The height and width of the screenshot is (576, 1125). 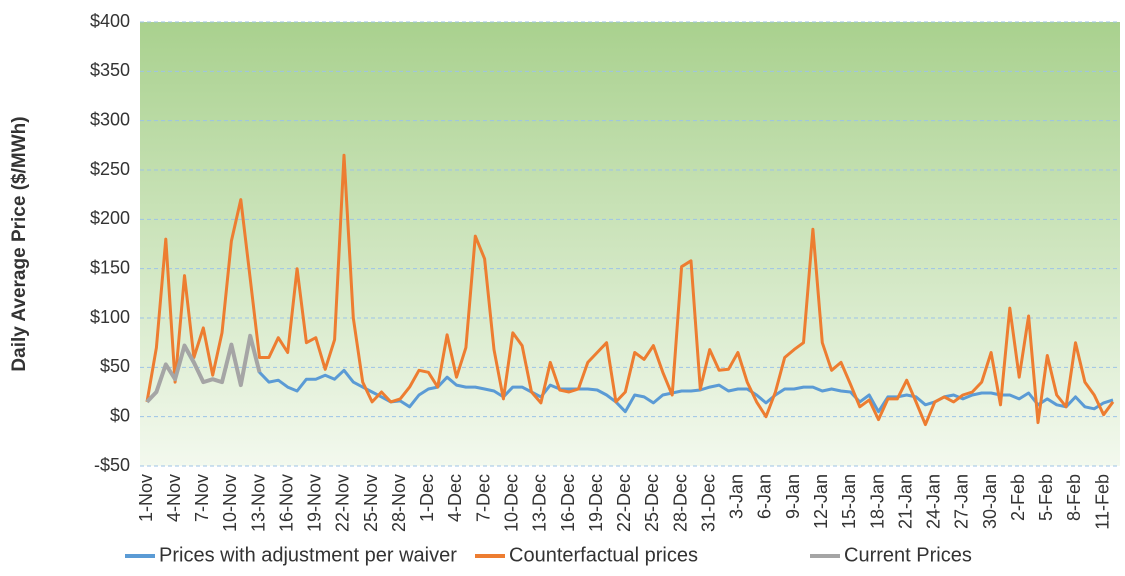 I want to click on x-tick-label: 16-Nov, so click(x=286, y=503).